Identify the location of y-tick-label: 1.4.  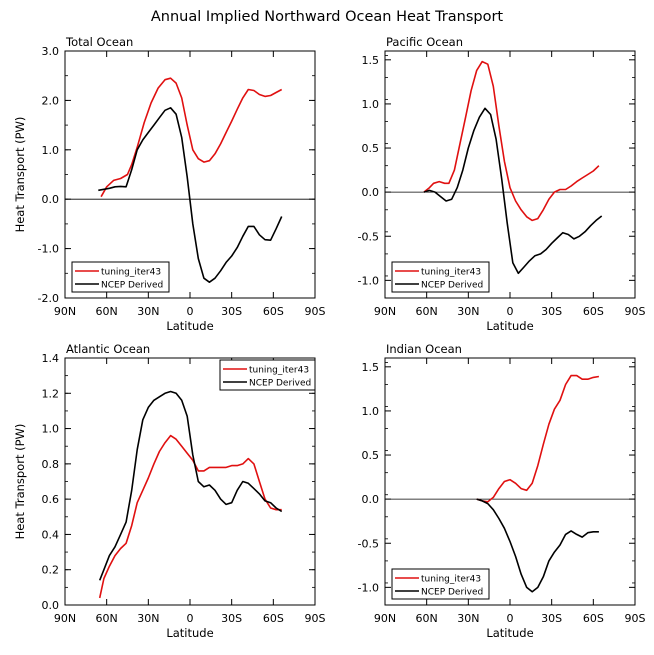
(51, 358).